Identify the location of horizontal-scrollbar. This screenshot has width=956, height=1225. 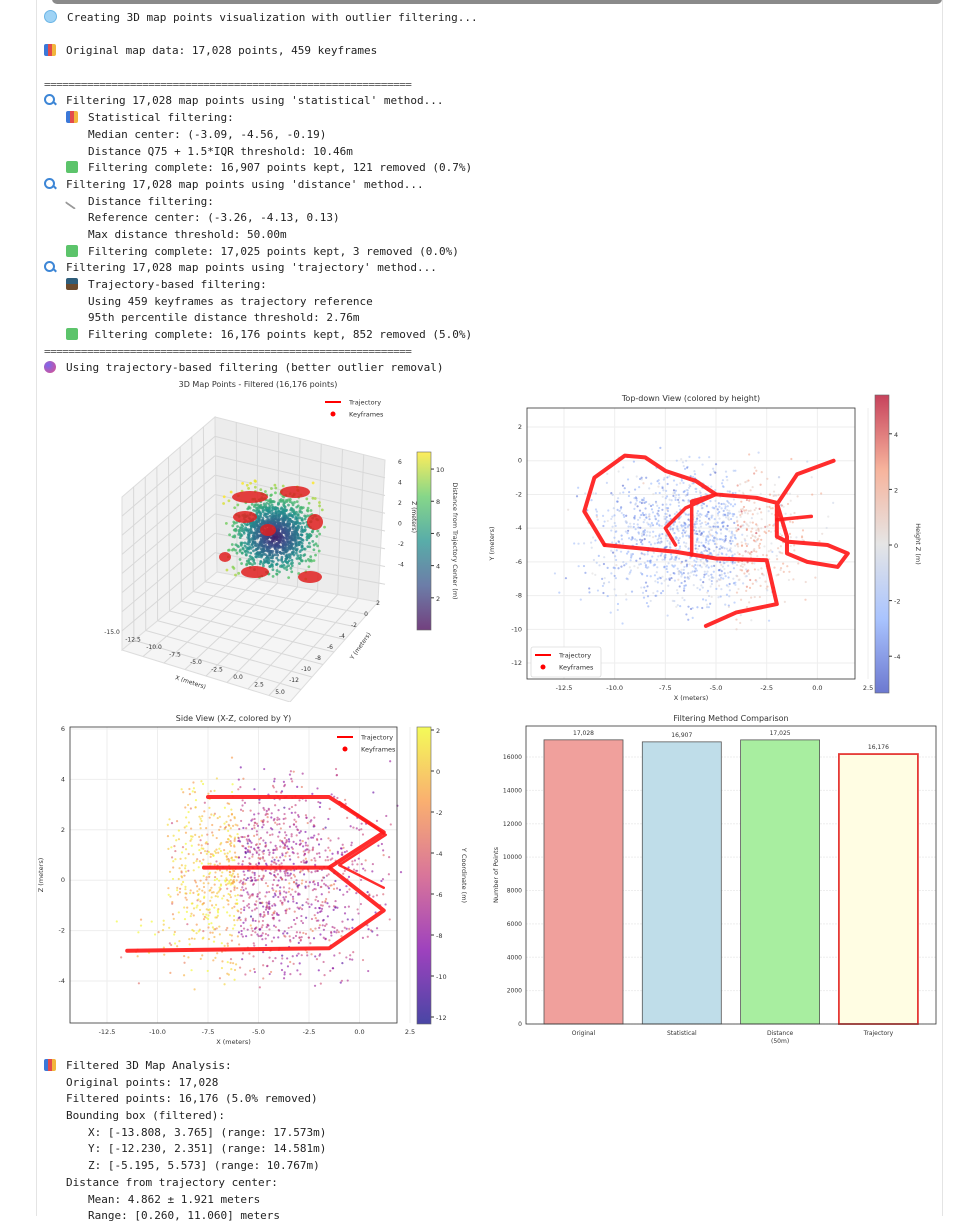
(497, 2).